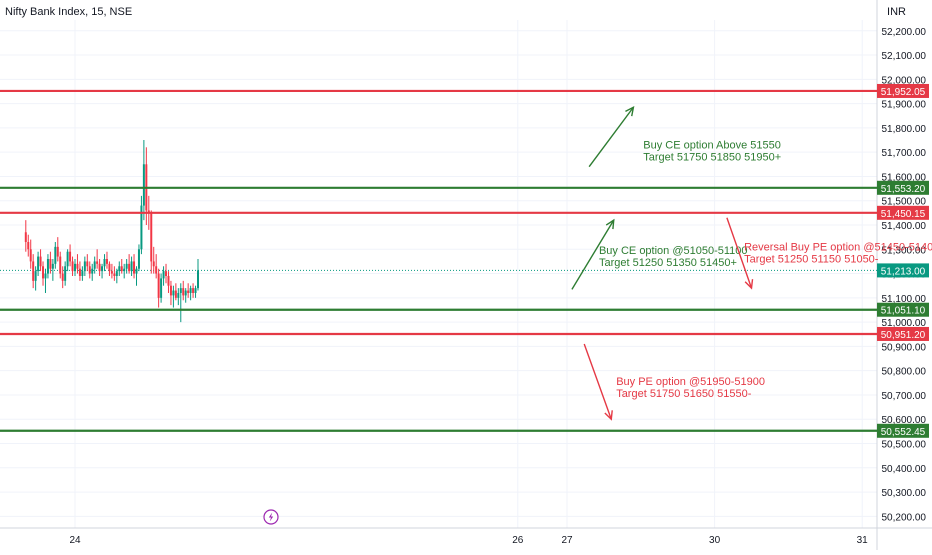 Image resolution: width=932 pixels, height=555 pixels. Describe the element at coordinates (904, 177) in the screenshot. I see `y-tick-label: 51,600.00` at that location.